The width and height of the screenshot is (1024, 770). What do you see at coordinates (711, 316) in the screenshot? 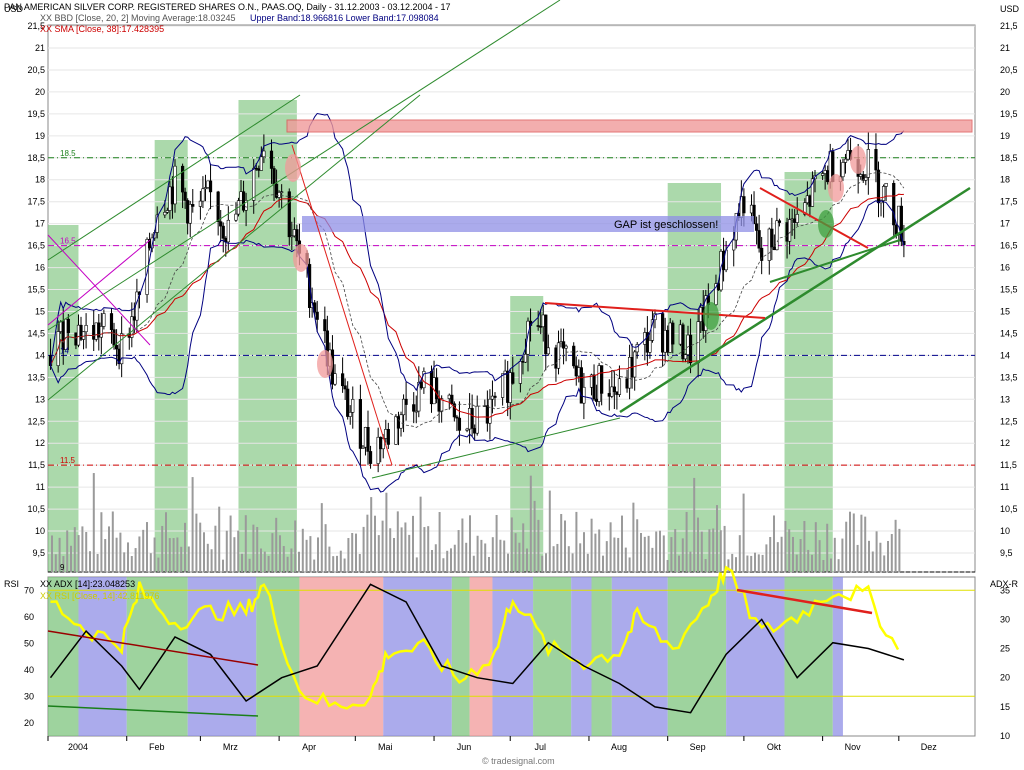
I see `green-oval` at bounding box center [711, 316].